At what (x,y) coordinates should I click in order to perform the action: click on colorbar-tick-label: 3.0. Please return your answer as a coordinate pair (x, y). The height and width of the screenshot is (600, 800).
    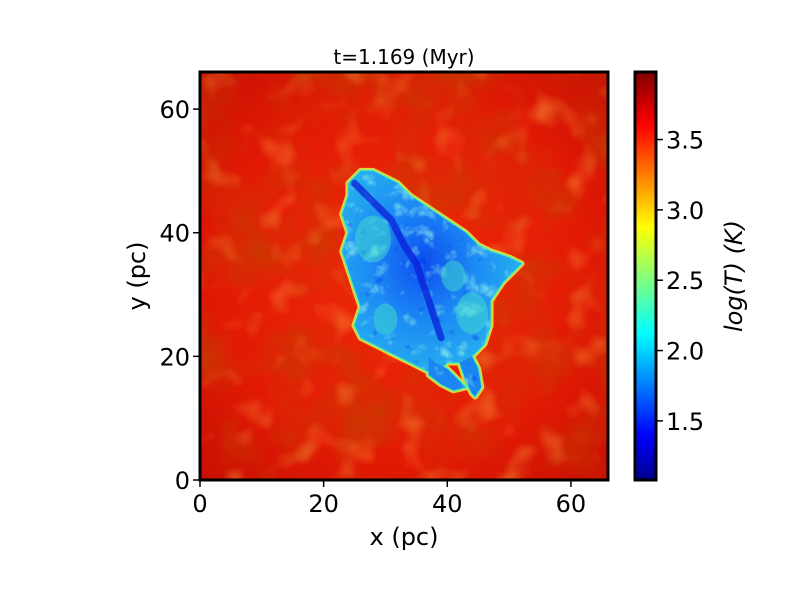
    Looking at the image, I should click on (685, 211).